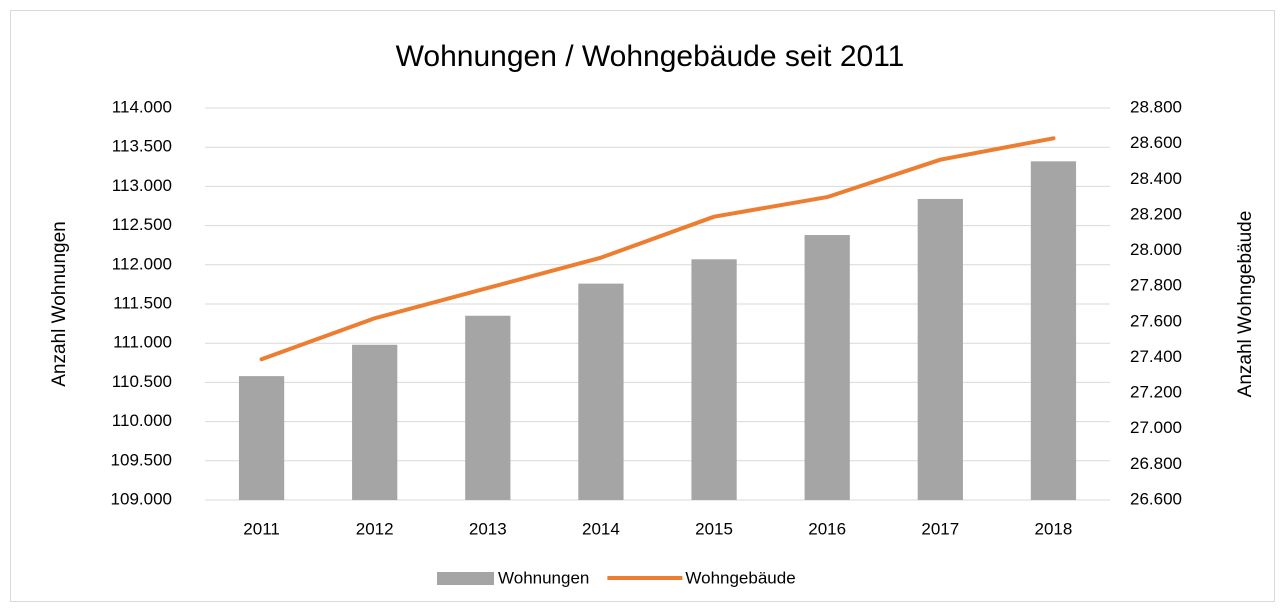 This screenshot has height=612, width=1285. What do you see at coordinates (142, 302) in the screenshot?
I see `y-tick-label: 111.500` at bounding box center [142, 302].